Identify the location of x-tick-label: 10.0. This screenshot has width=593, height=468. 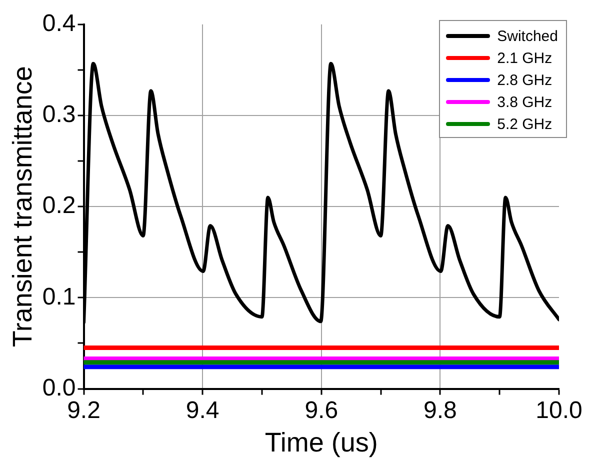
(559, 410).